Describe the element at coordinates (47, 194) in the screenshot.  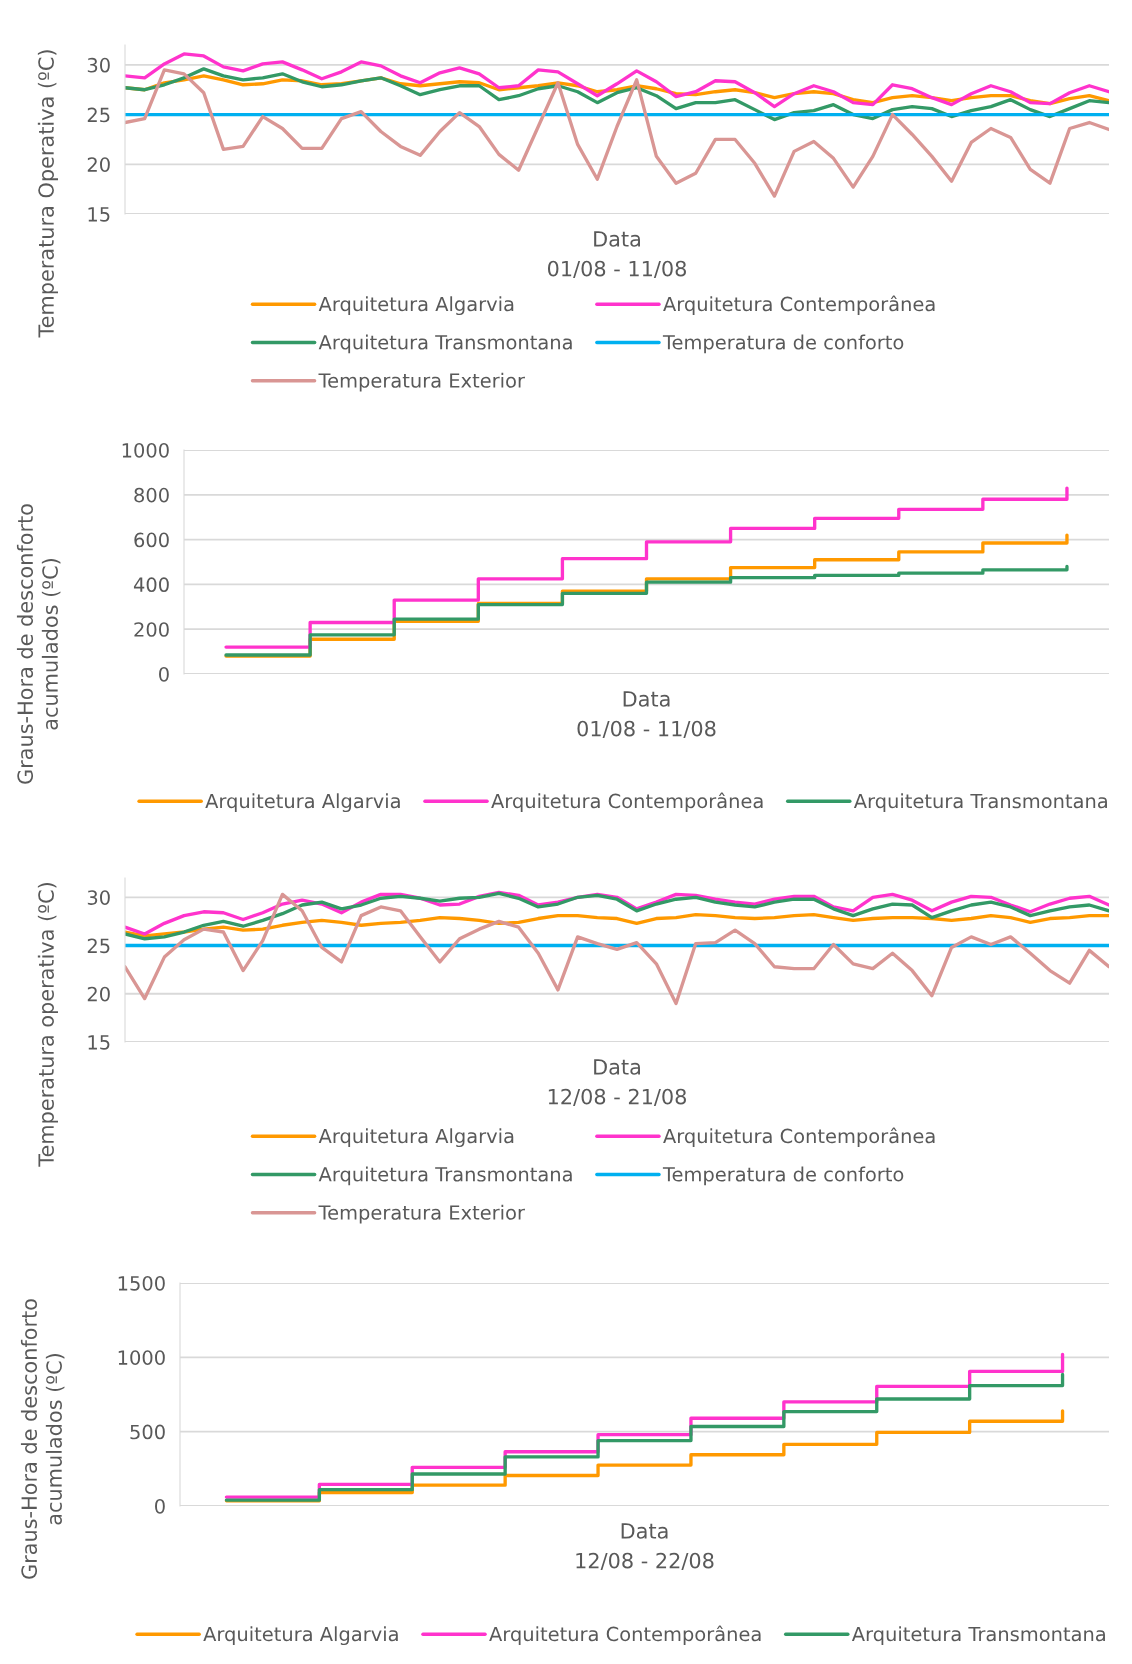
I see `y-axis-title: Temperatura Operativa (ºC)` at that location.